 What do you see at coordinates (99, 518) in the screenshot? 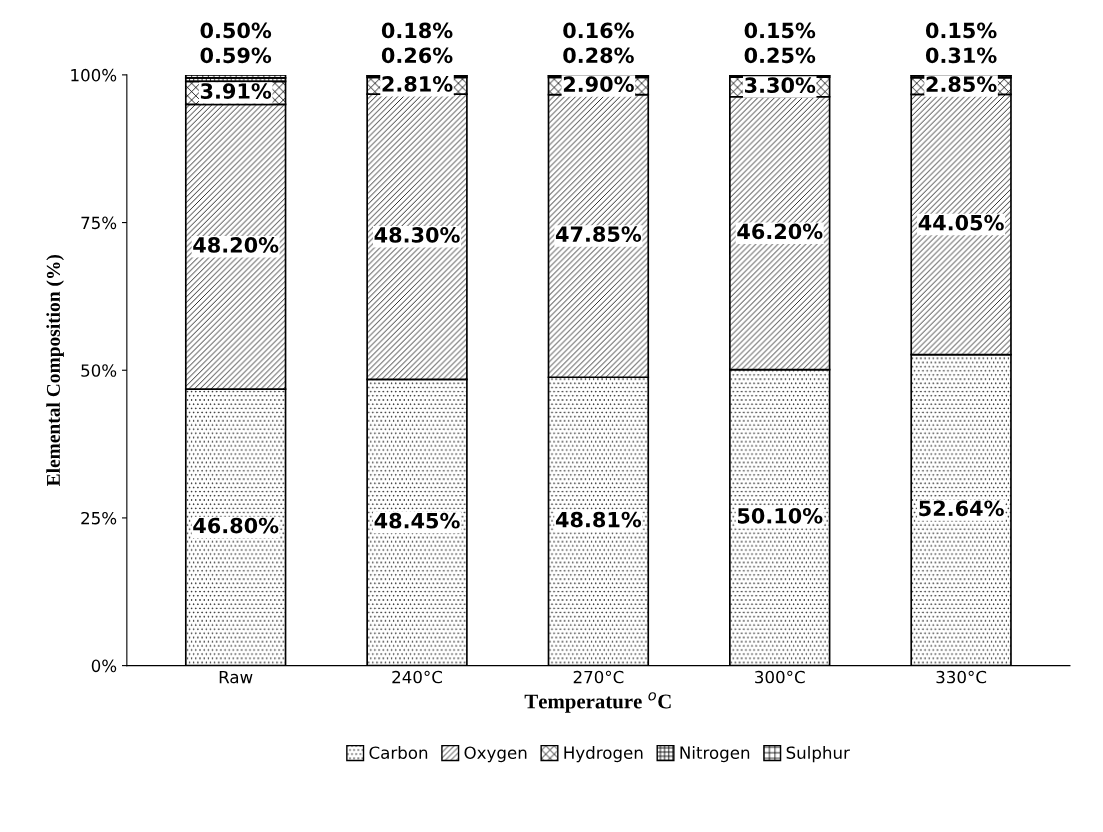
I see `y-tick-label: 25%` at bounding box center [99, 518].